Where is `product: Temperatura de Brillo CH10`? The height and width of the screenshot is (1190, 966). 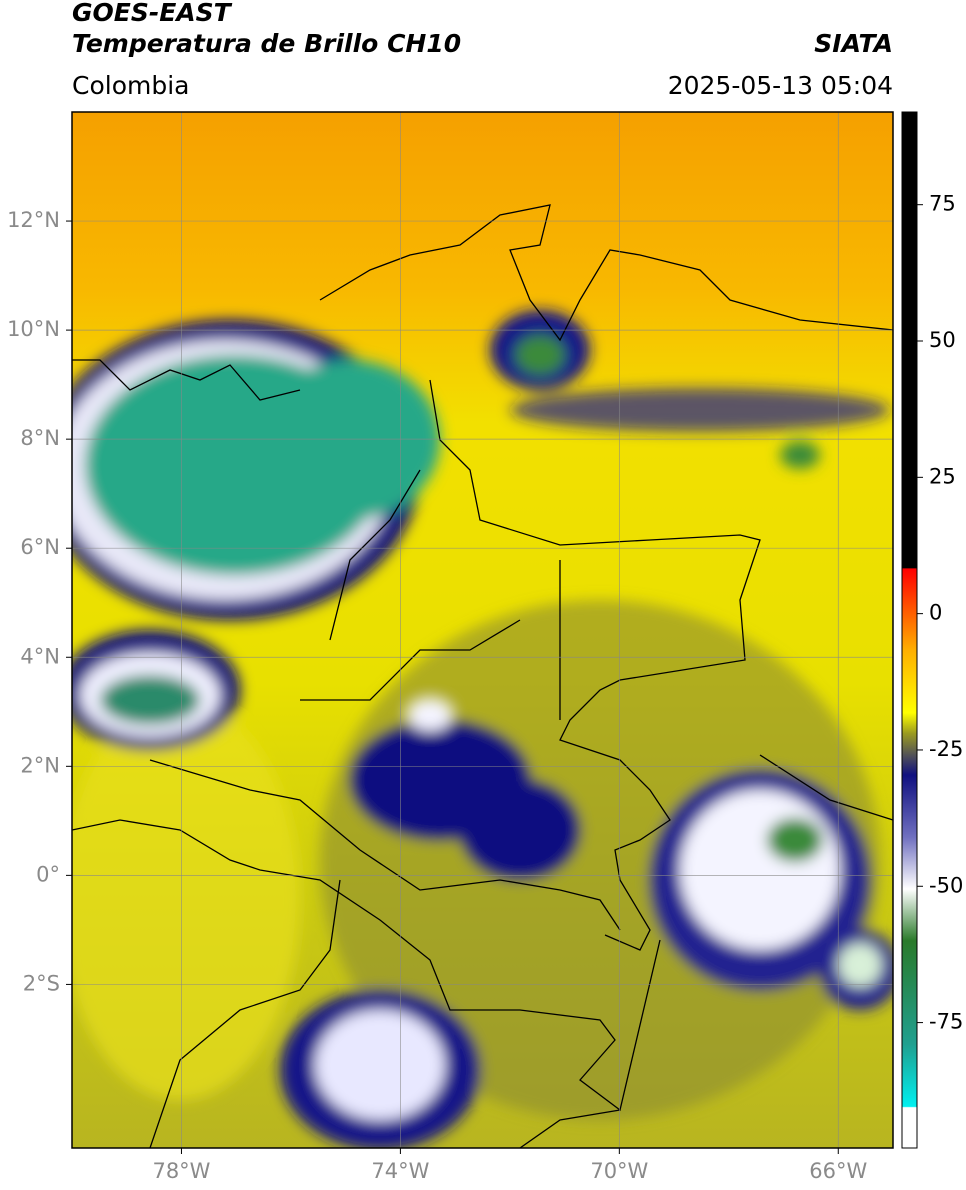 product: Temperatura de Brillo CH10 is located at coordinates (266, 43).